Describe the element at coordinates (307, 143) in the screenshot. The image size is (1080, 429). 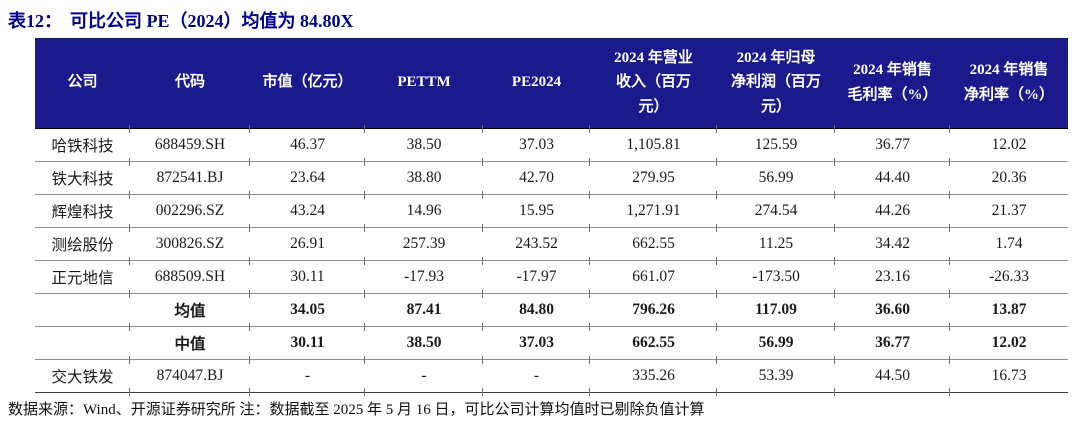
I see `cell-market-cap: 46.37` at that location.